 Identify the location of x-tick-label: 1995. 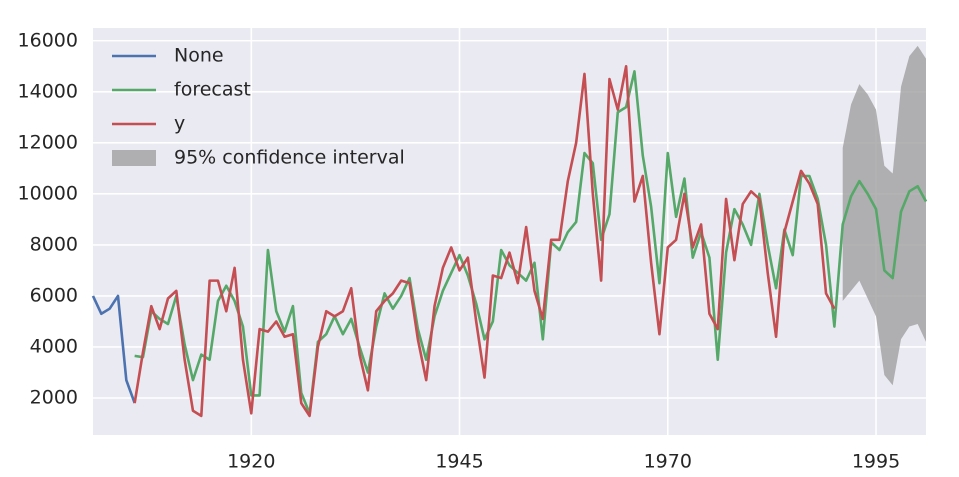
(876, 462).